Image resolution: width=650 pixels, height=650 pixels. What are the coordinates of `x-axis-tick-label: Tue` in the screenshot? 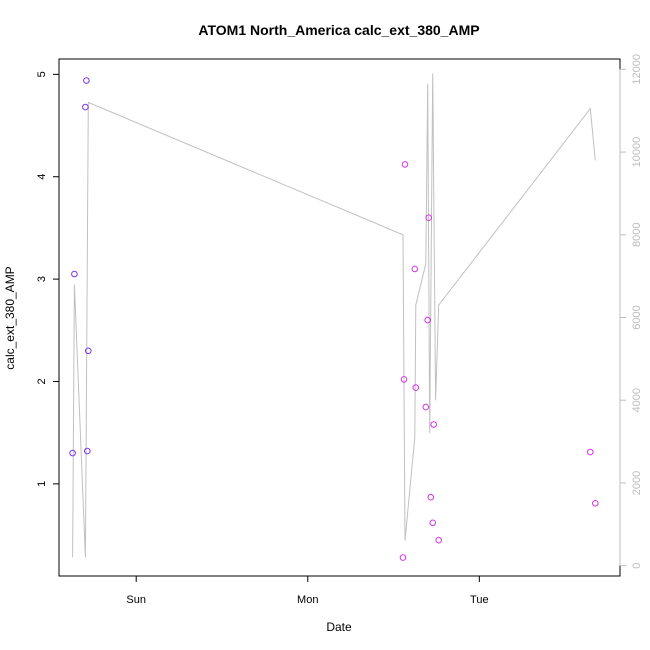 It's located at (479, 600).